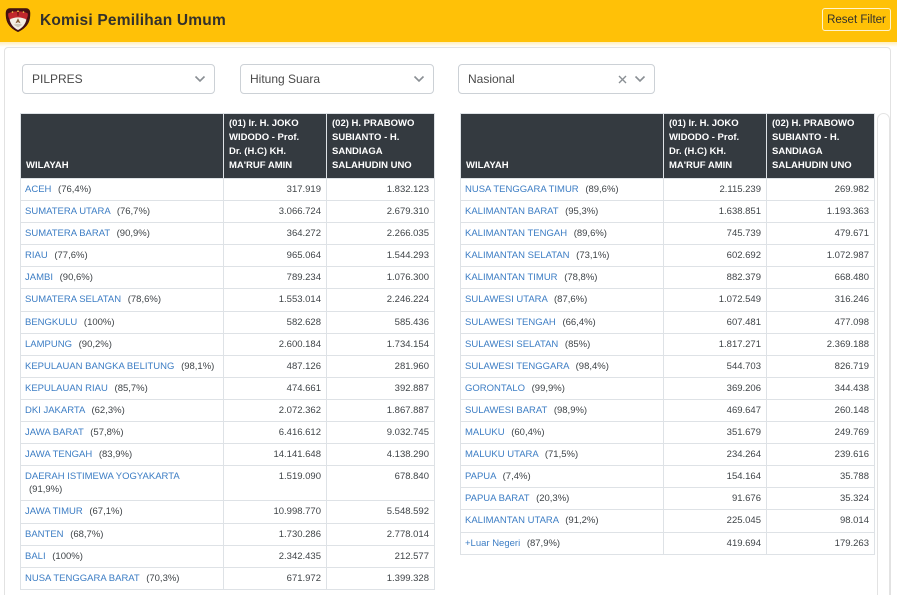  I want to click on region-link: SULAWESI BARAT, so click(506, 410).